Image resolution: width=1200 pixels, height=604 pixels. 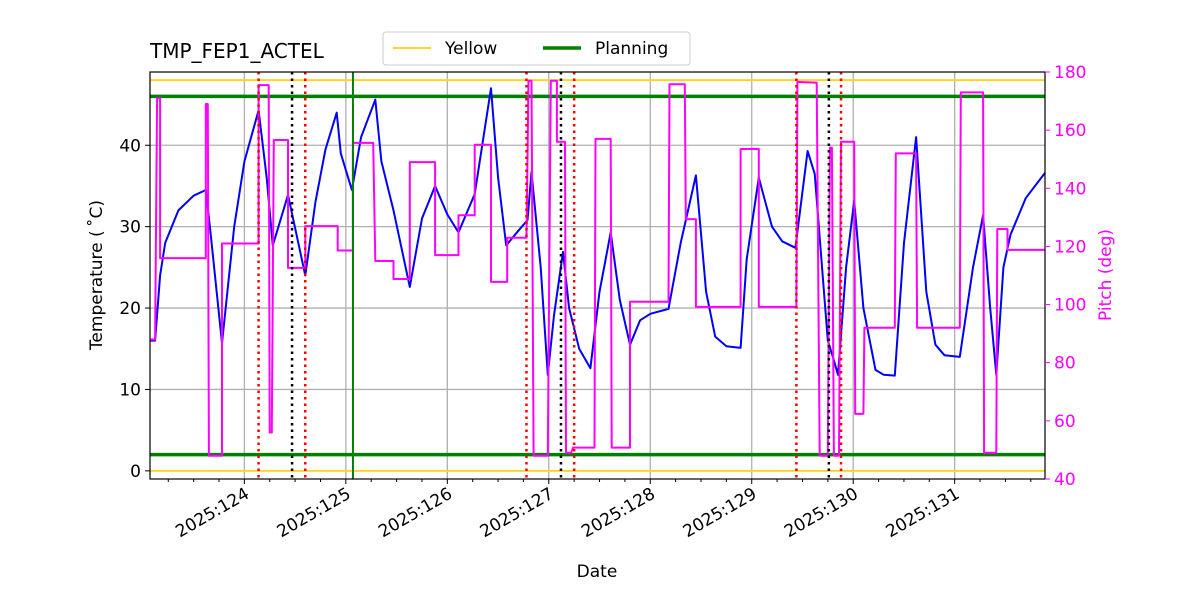 I want to click on y2-tick-label: 80, so click(x=1065, y=364).